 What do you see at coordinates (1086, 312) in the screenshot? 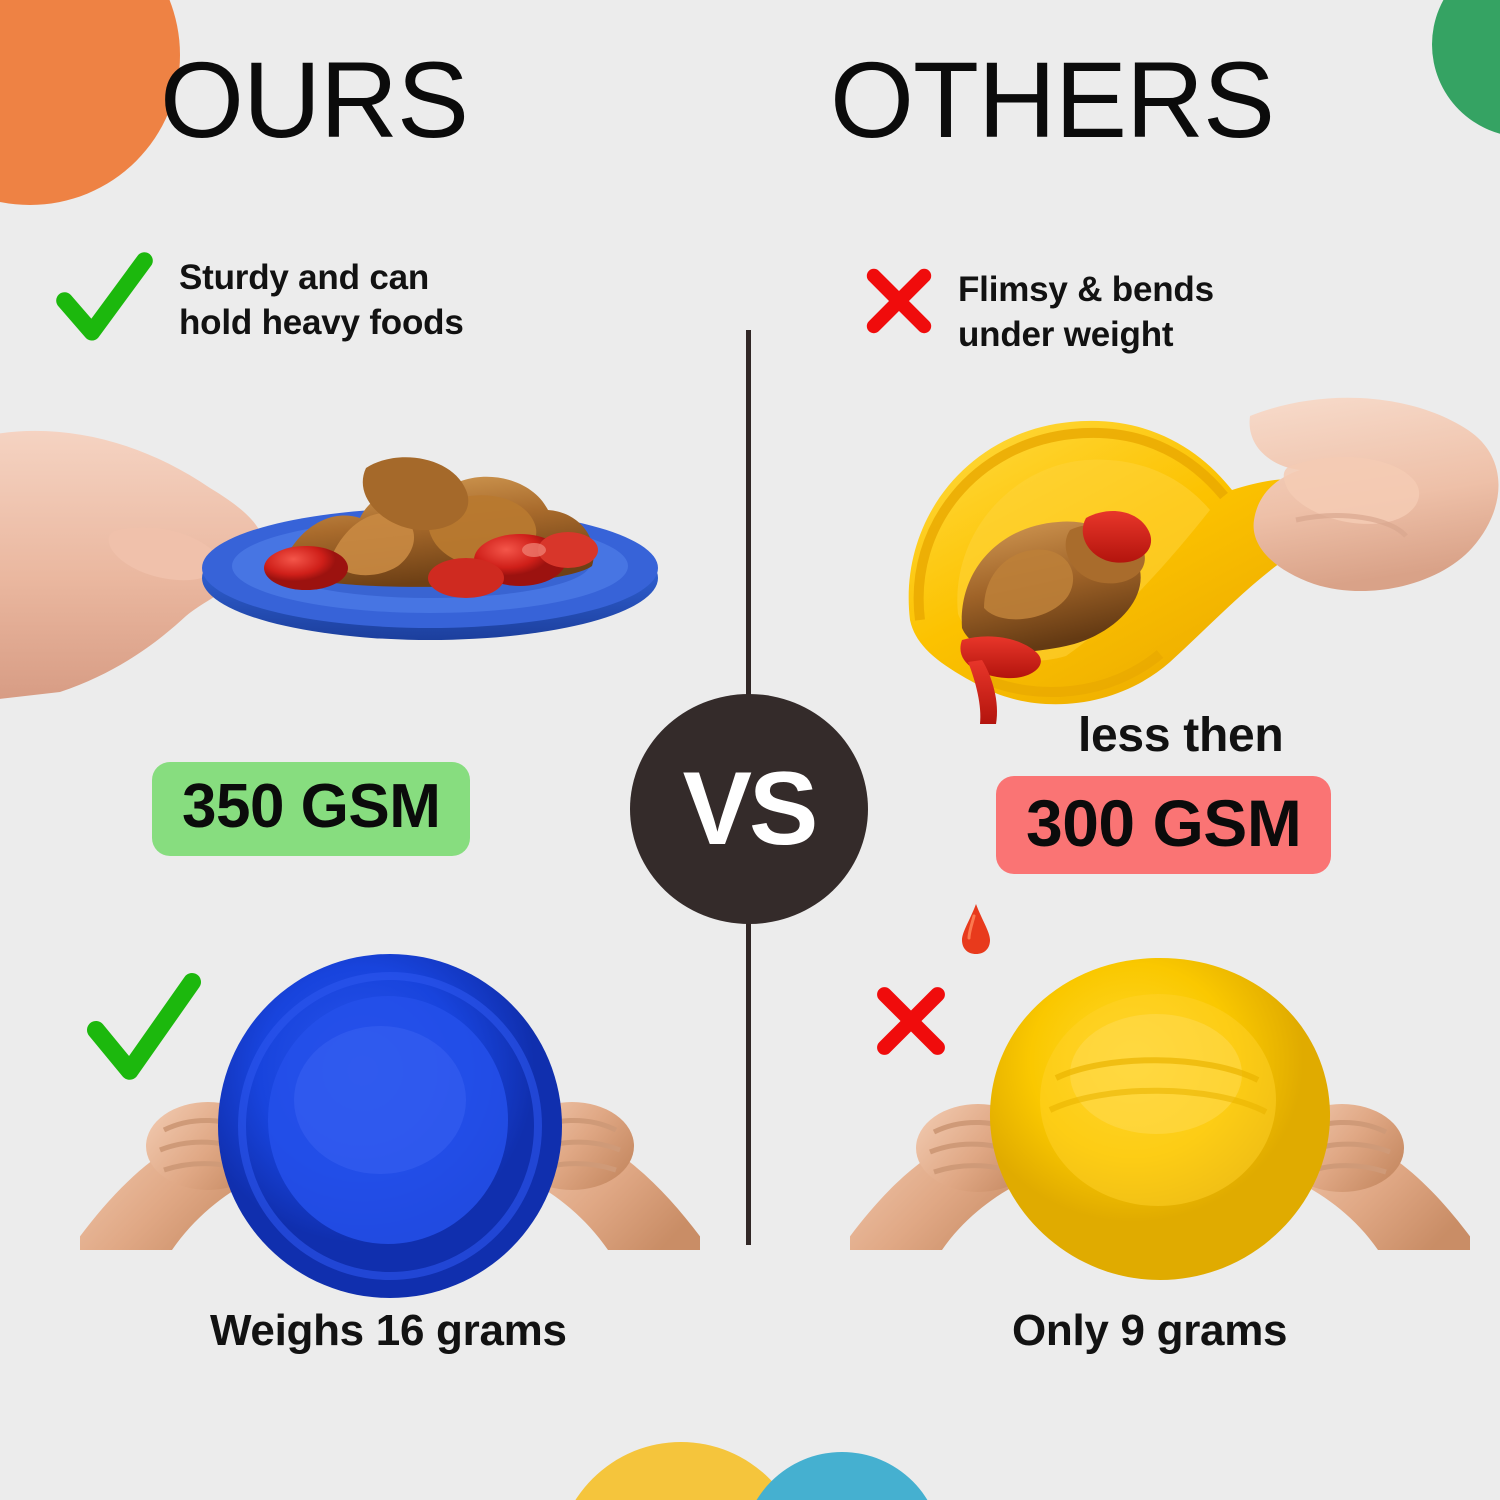
I see `bullet-others-label: Flimsy & bends under weight` at bounding box center [1086, 312].